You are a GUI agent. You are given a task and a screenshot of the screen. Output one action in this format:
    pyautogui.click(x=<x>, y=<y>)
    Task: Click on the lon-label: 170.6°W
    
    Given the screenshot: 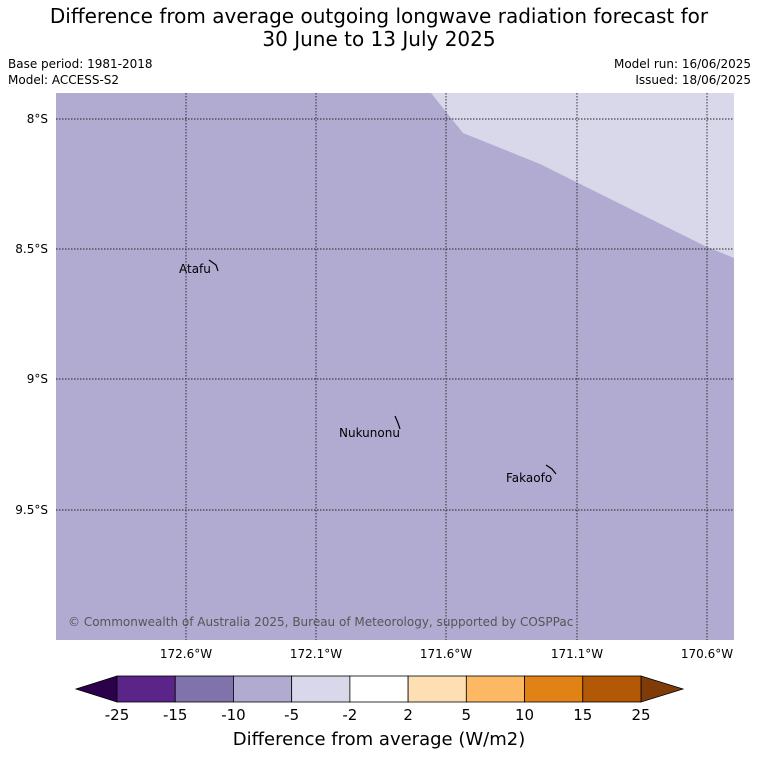 What is the action you would take?
    pyautogui.click(x=707, y=654)
    